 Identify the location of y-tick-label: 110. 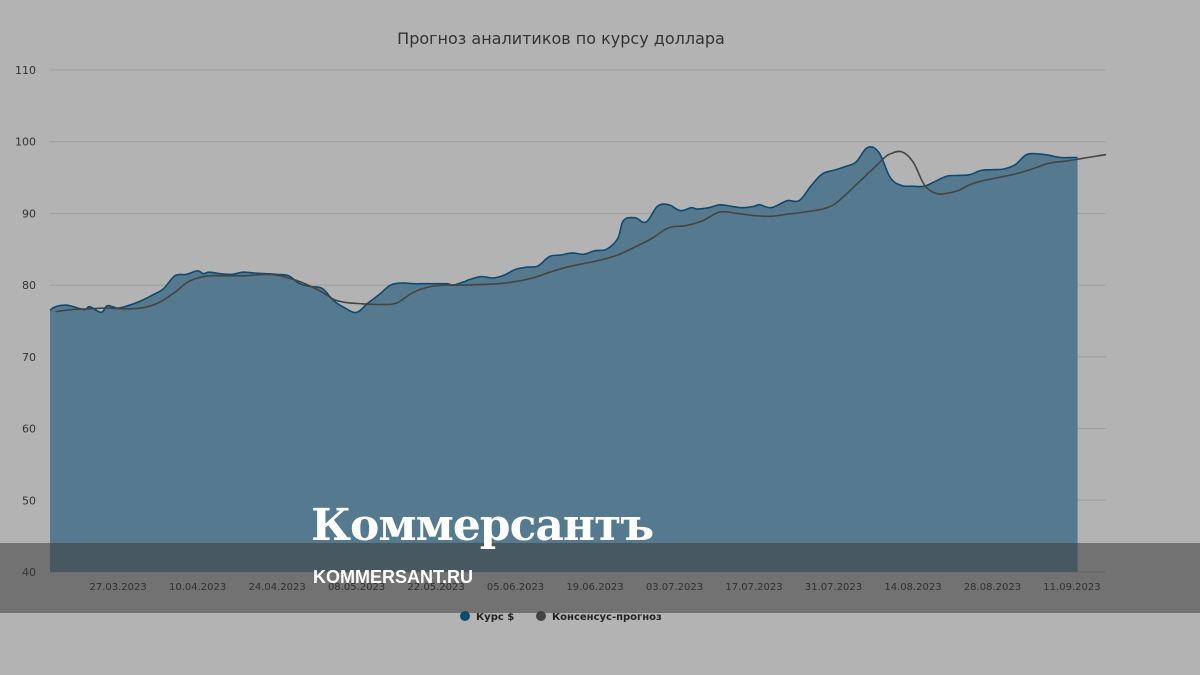
(25, 70).